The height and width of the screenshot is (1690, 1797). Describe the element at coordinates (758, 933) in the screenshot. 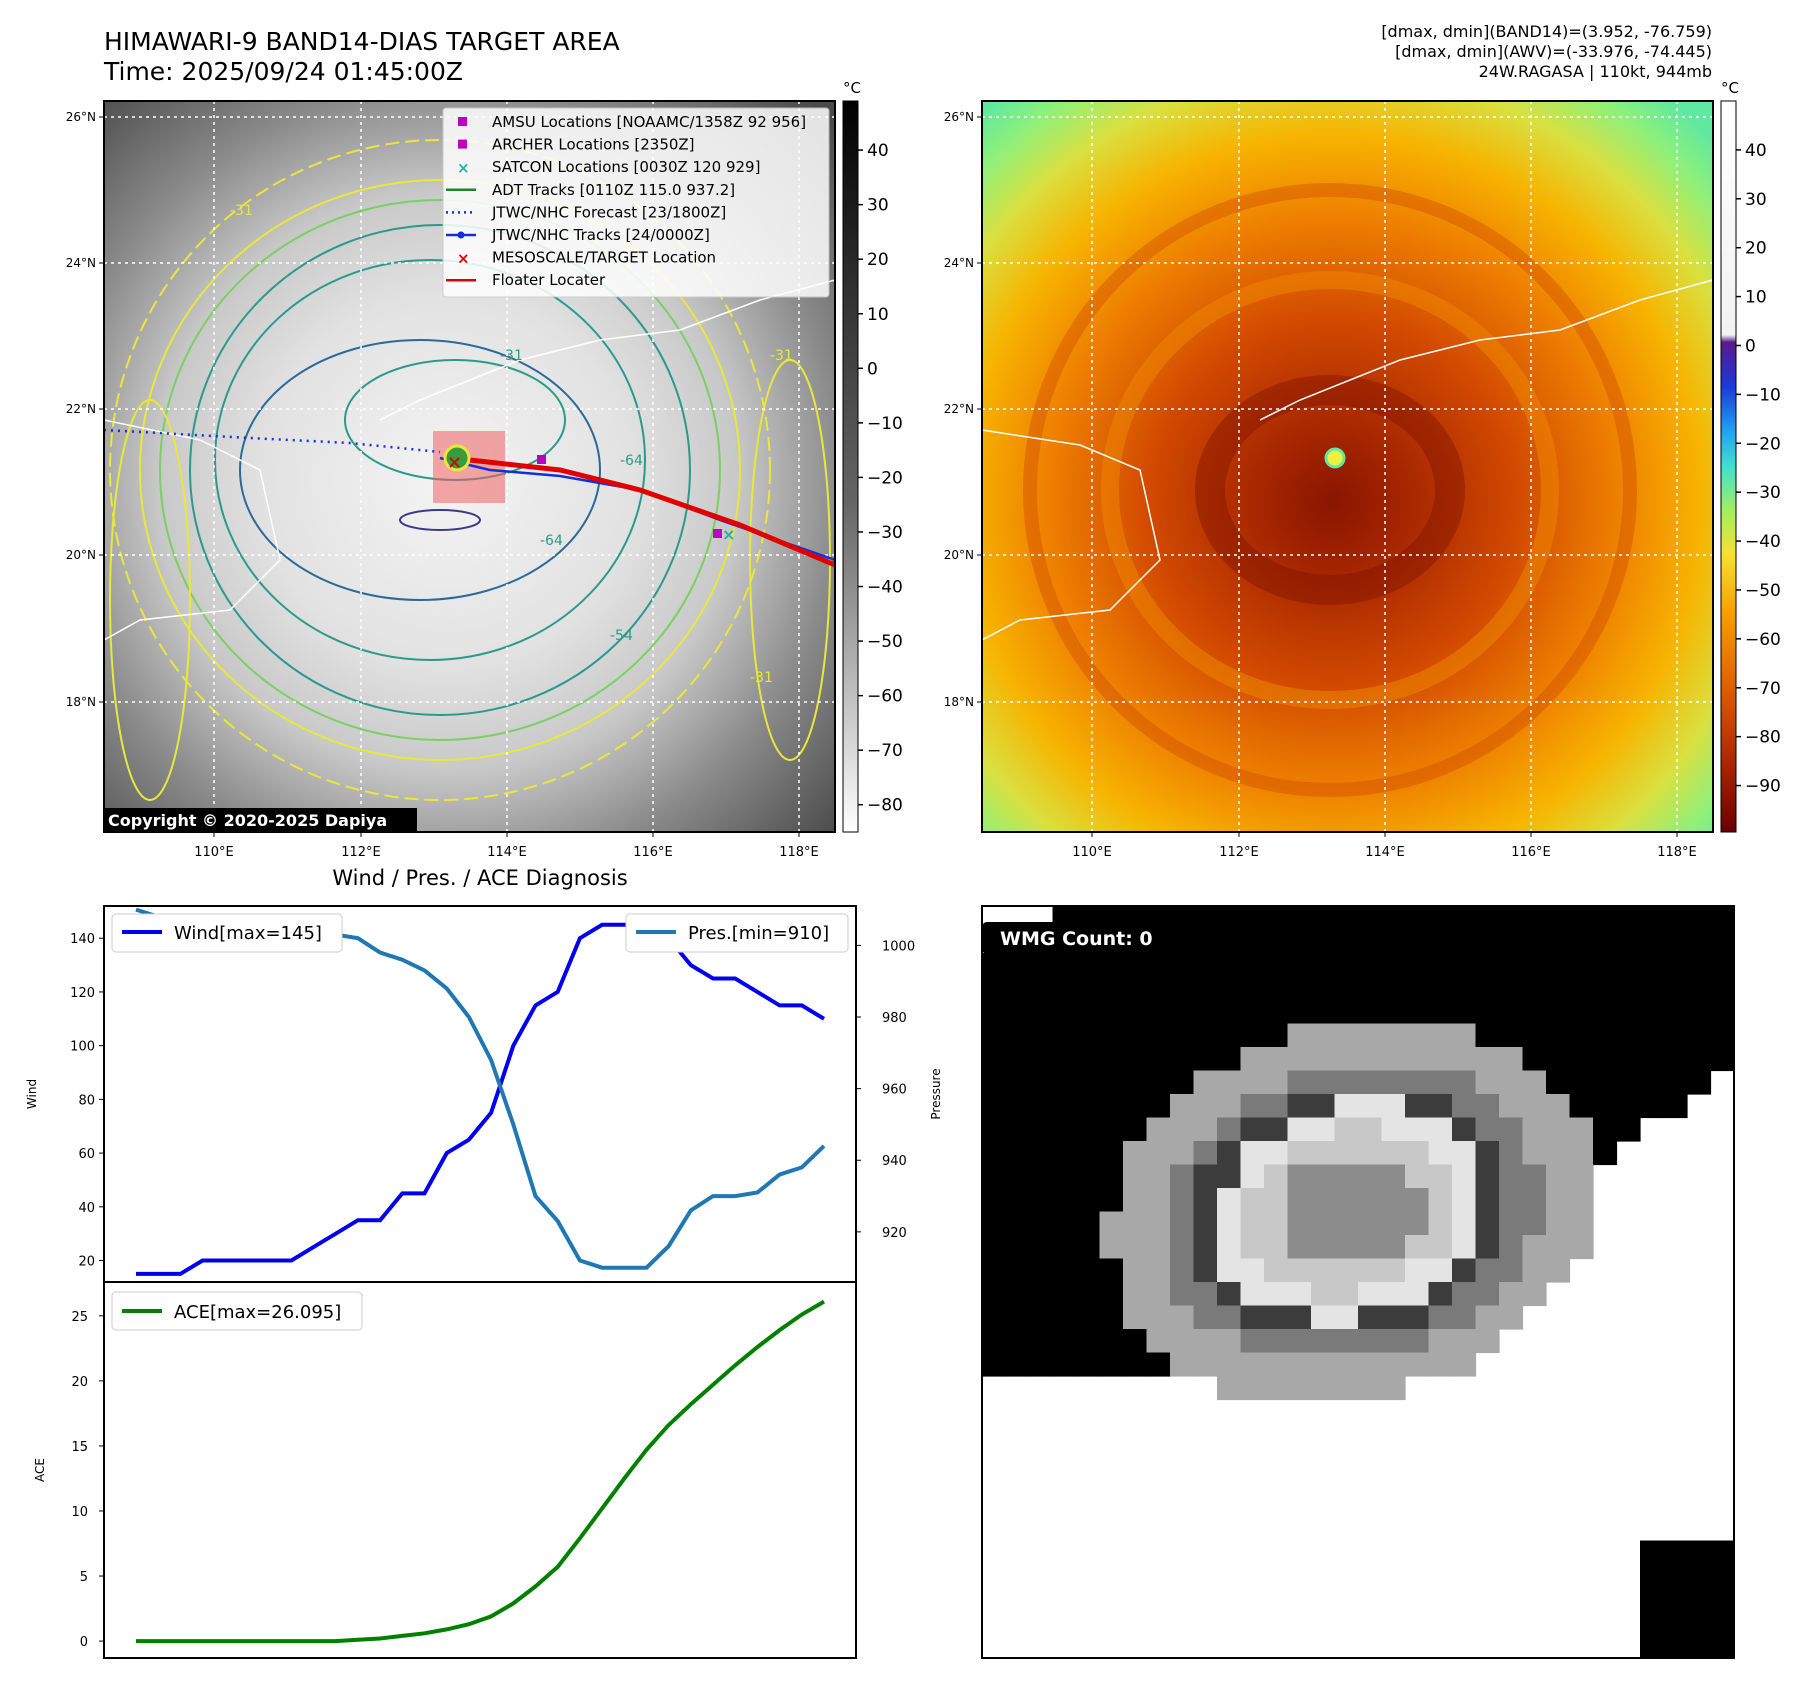

I see `pres-legend-label: Pres.[min=910]` at that location.